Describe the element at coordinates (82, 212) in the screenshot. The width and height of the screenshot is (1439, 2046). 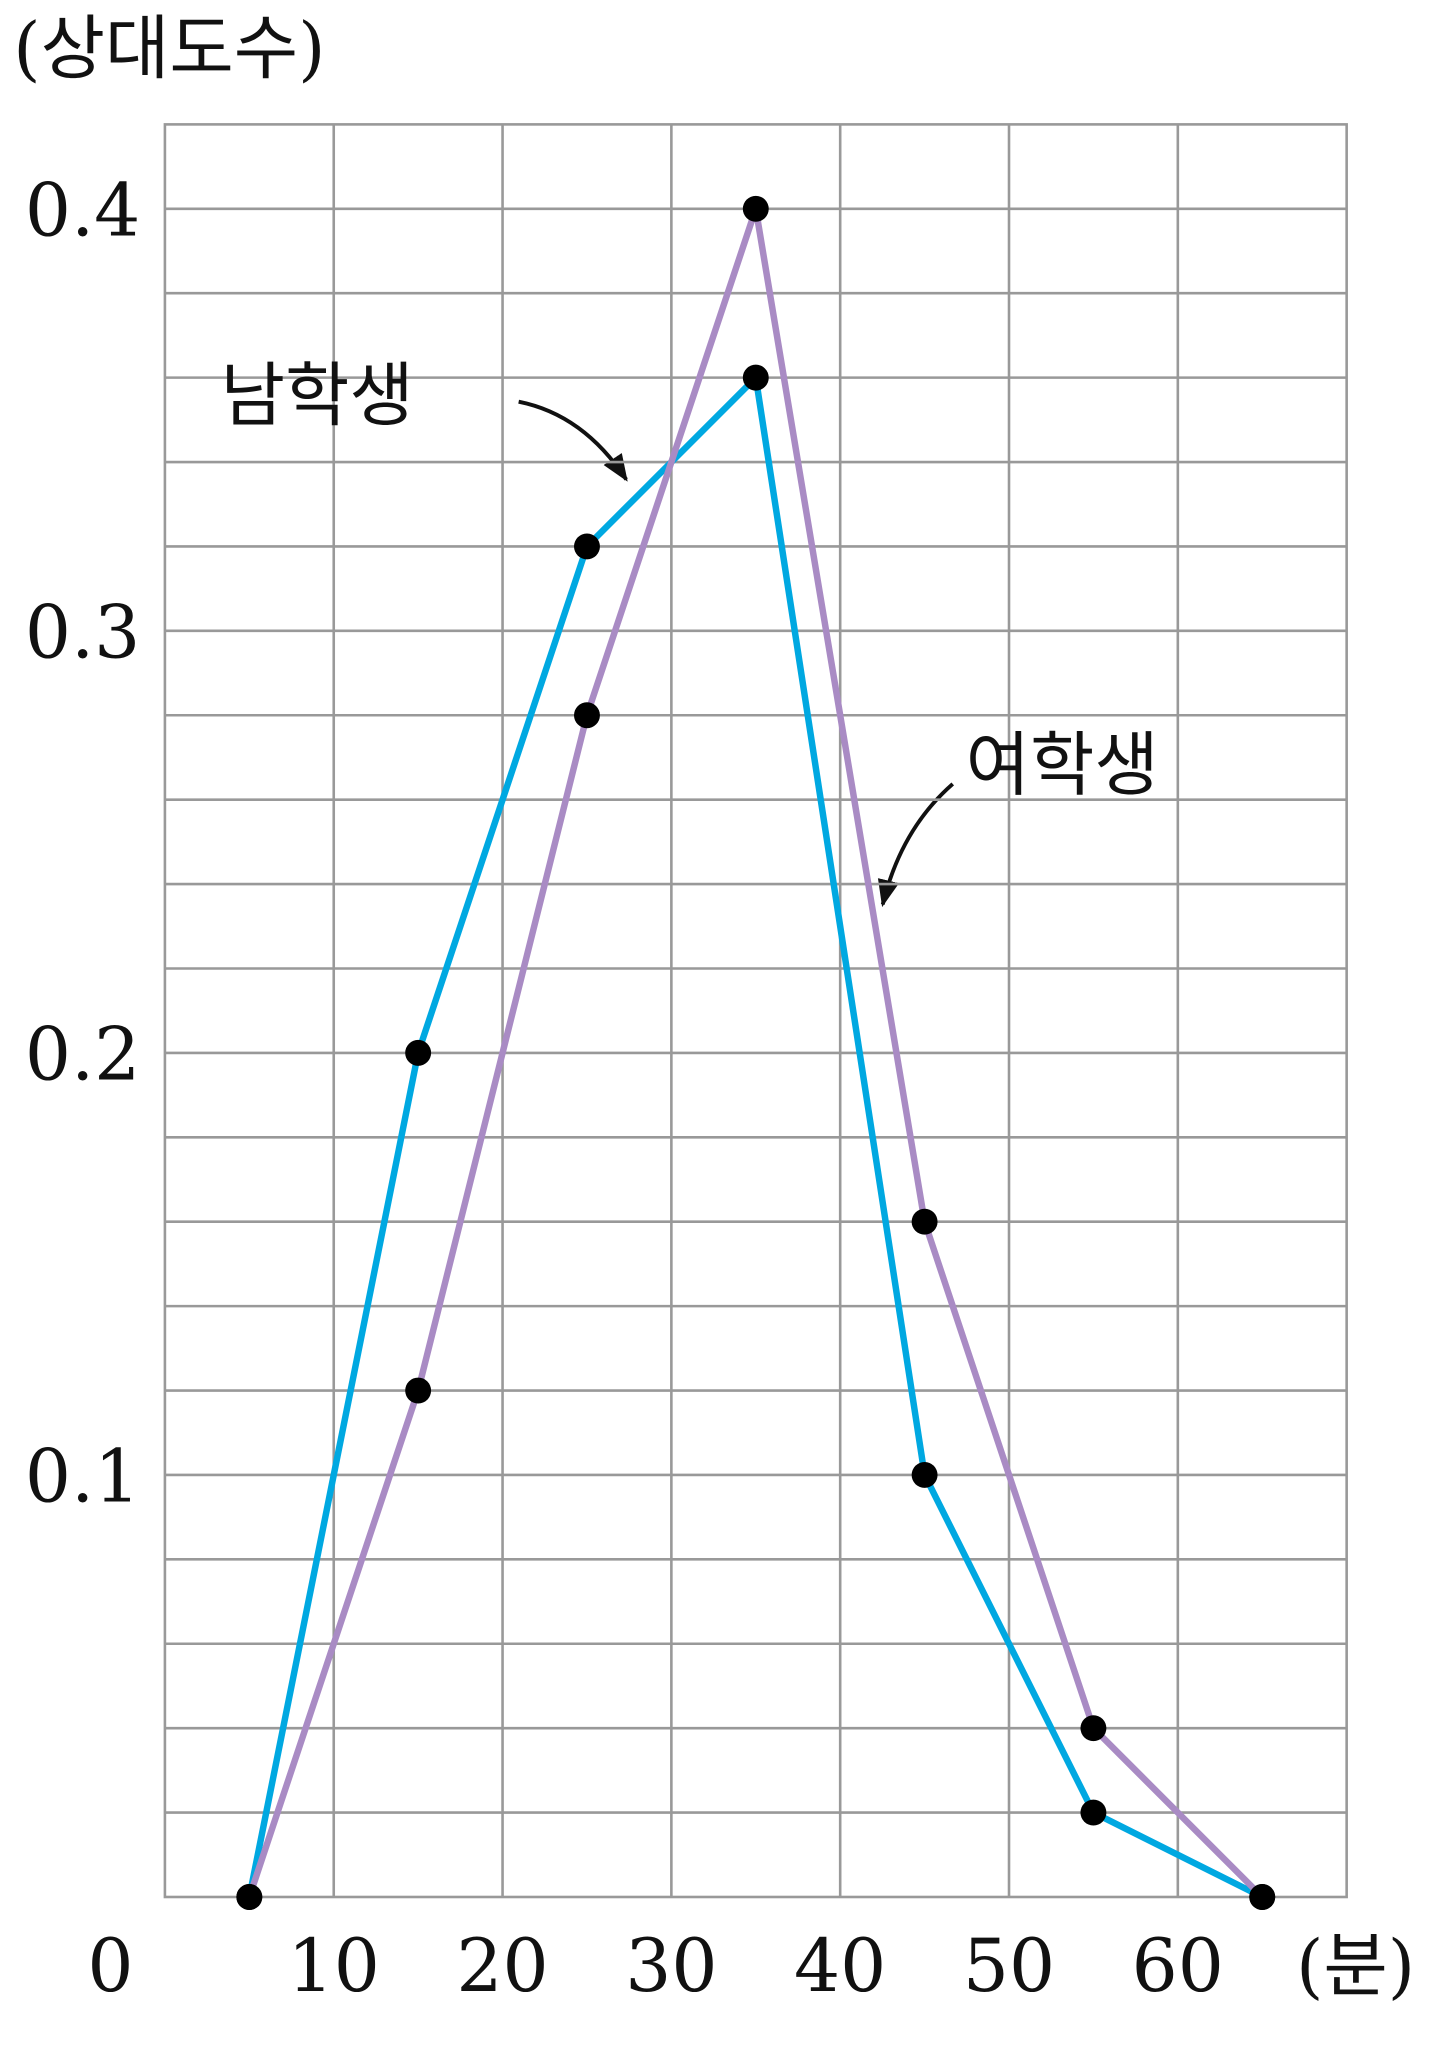
I see `y-tick-label: 0.4` at that location.